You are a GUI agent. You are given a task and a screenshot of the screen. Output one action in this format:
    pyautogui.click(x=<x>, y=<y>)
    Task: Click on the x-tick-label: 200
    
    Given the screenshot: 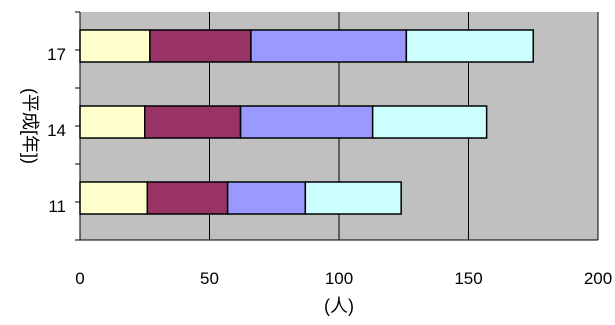 What is the action you would take?
    pyautogui.click(x=598, y=278)
    